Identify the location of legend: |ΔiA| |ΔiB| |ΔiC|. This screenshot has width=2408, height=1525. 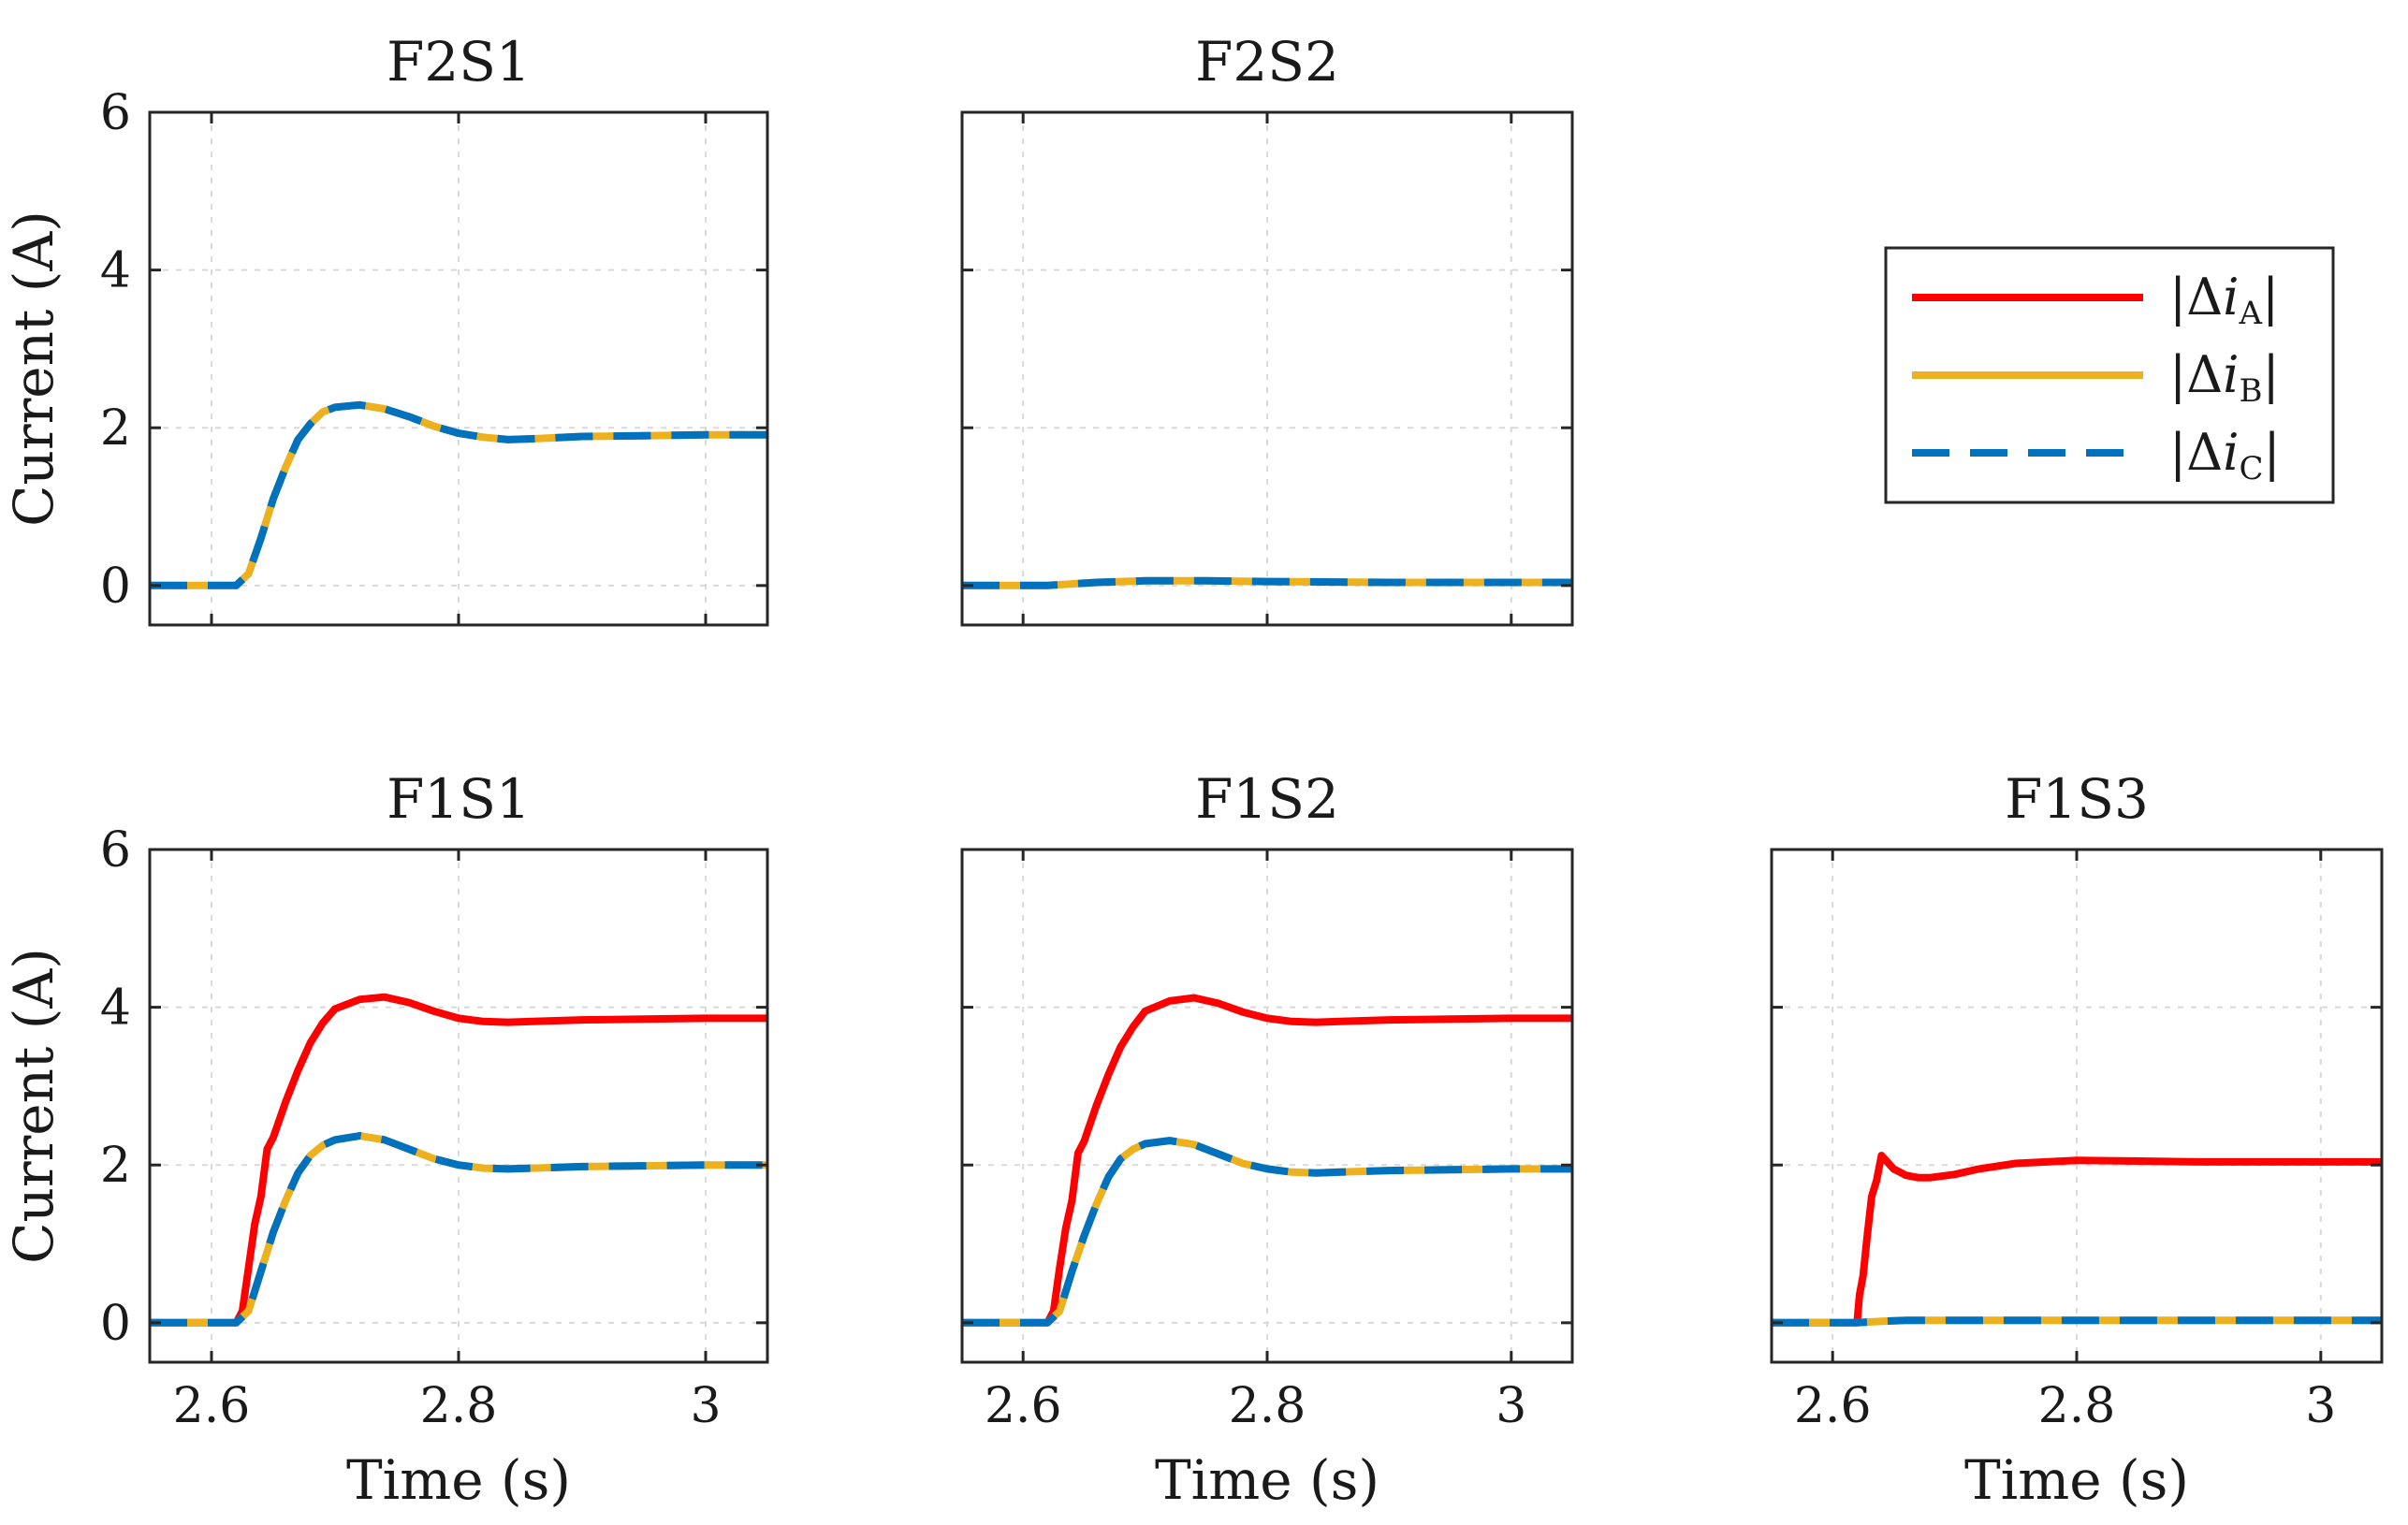
(2109, 375).